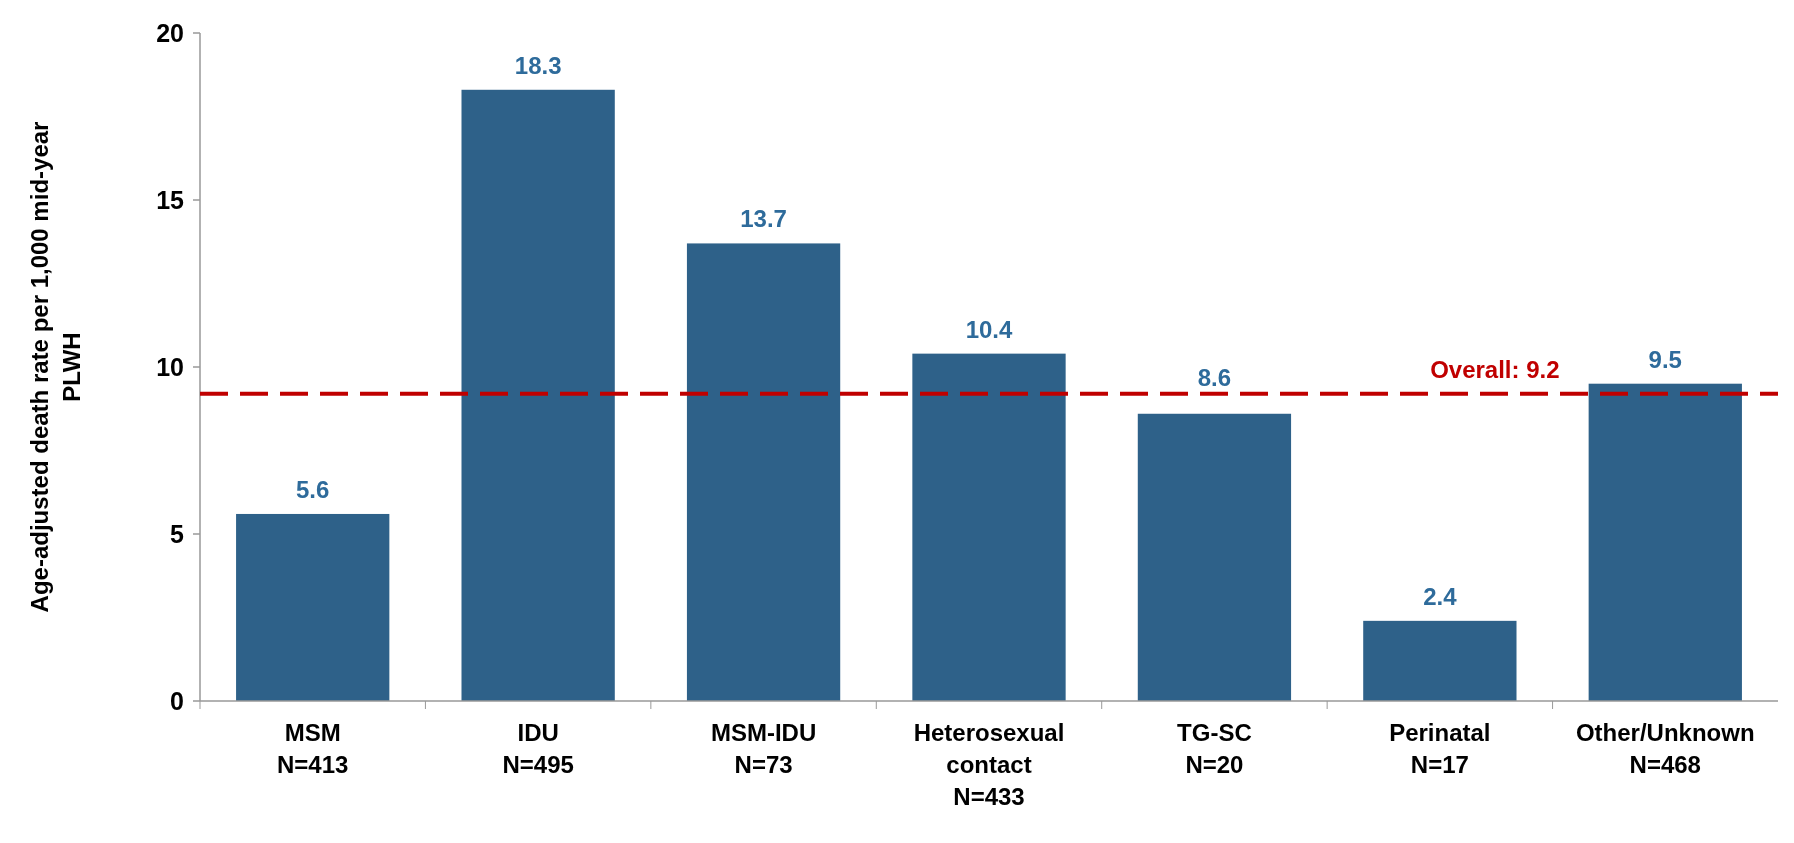  I want to click on x-tick-label: Other/Unknown N=468, so click(1665, 748).